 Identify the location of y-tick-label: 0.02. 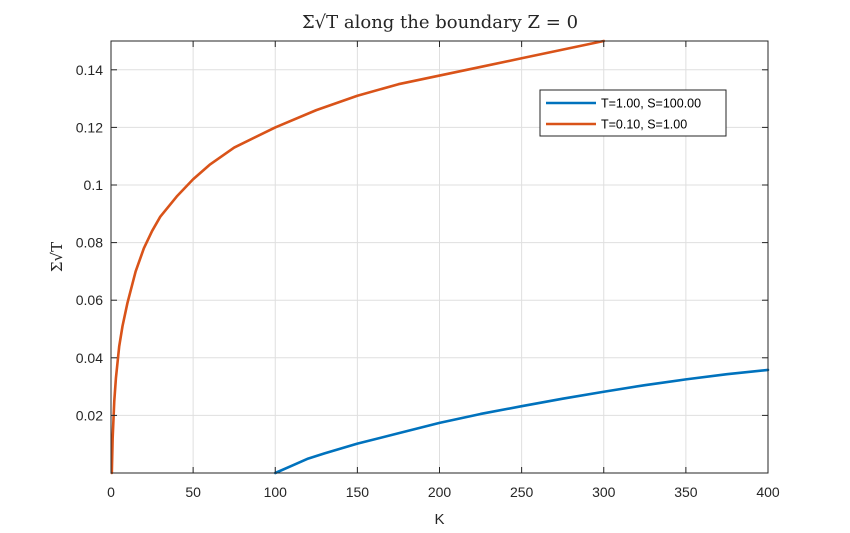
(89, 415).